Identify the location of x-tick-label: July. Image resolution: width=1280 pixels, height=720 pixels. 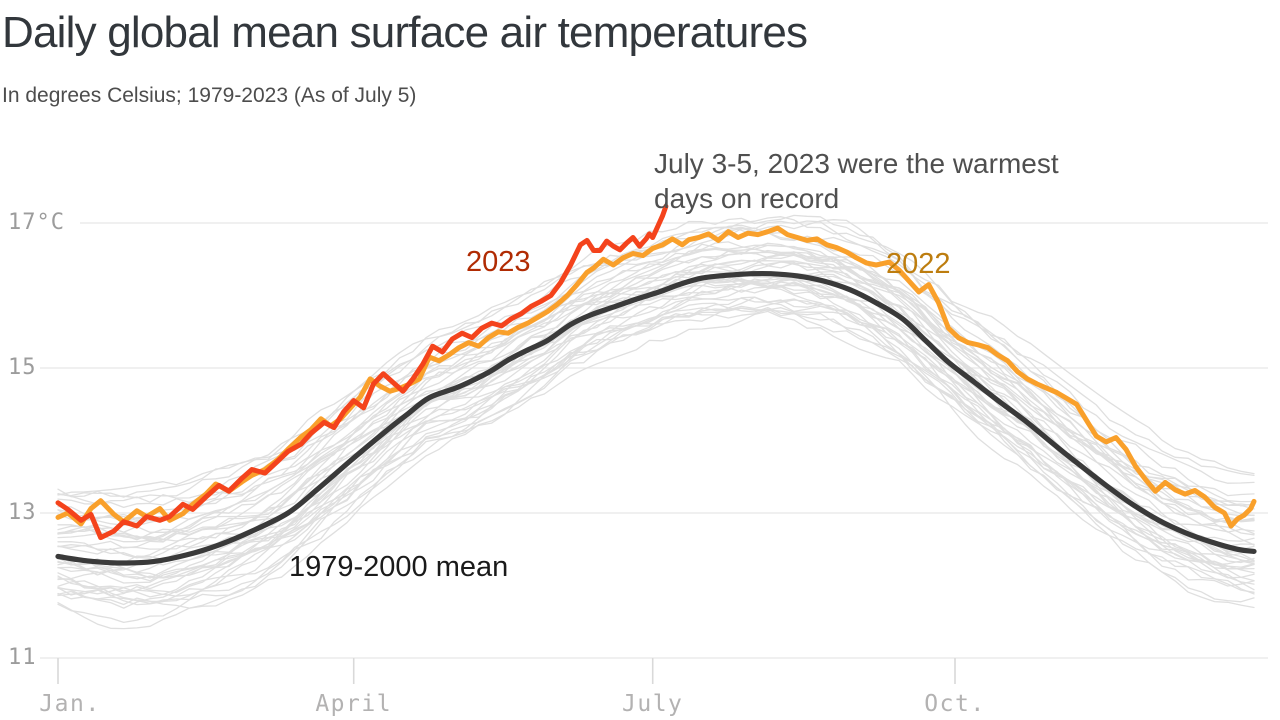
(653, 704).